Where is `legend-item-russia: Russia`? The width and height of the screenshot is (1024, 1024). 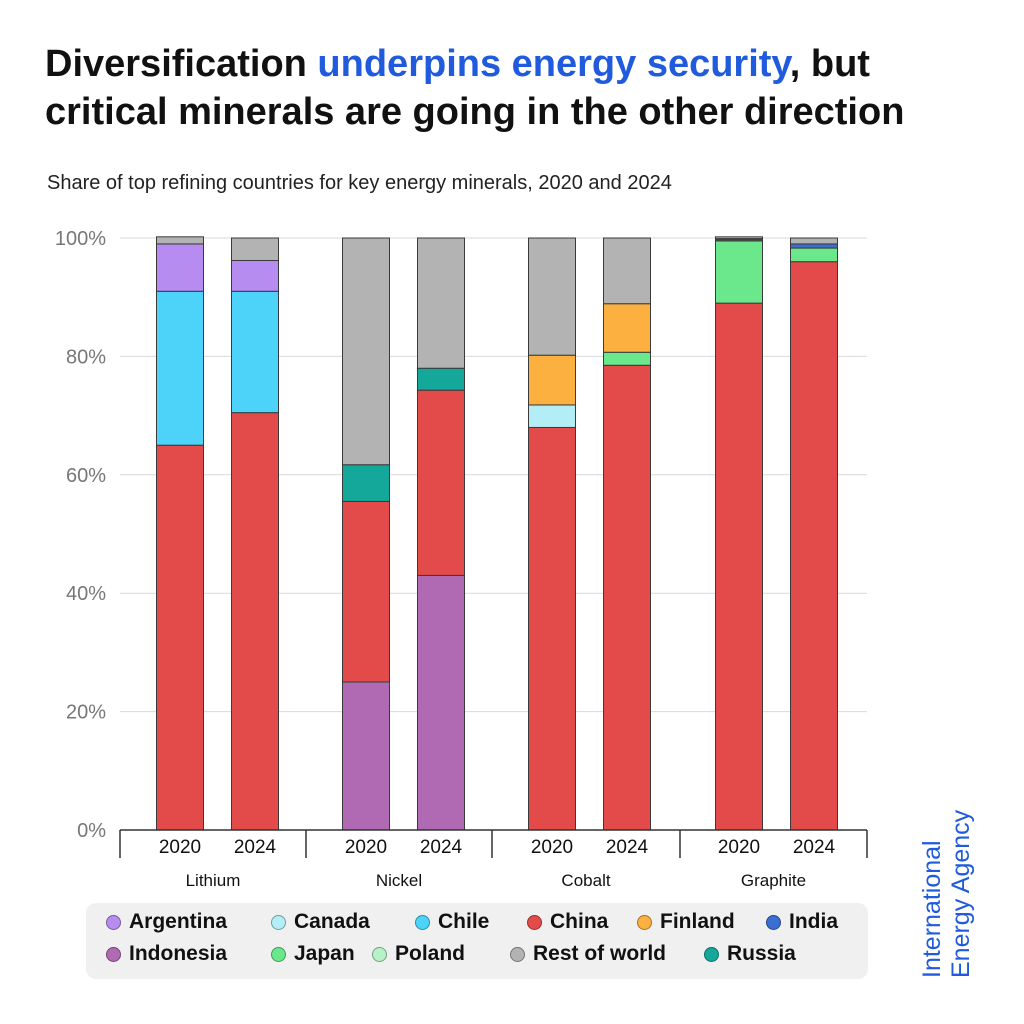
legend-item-russia: Russia is located at coordinates (750, 954).